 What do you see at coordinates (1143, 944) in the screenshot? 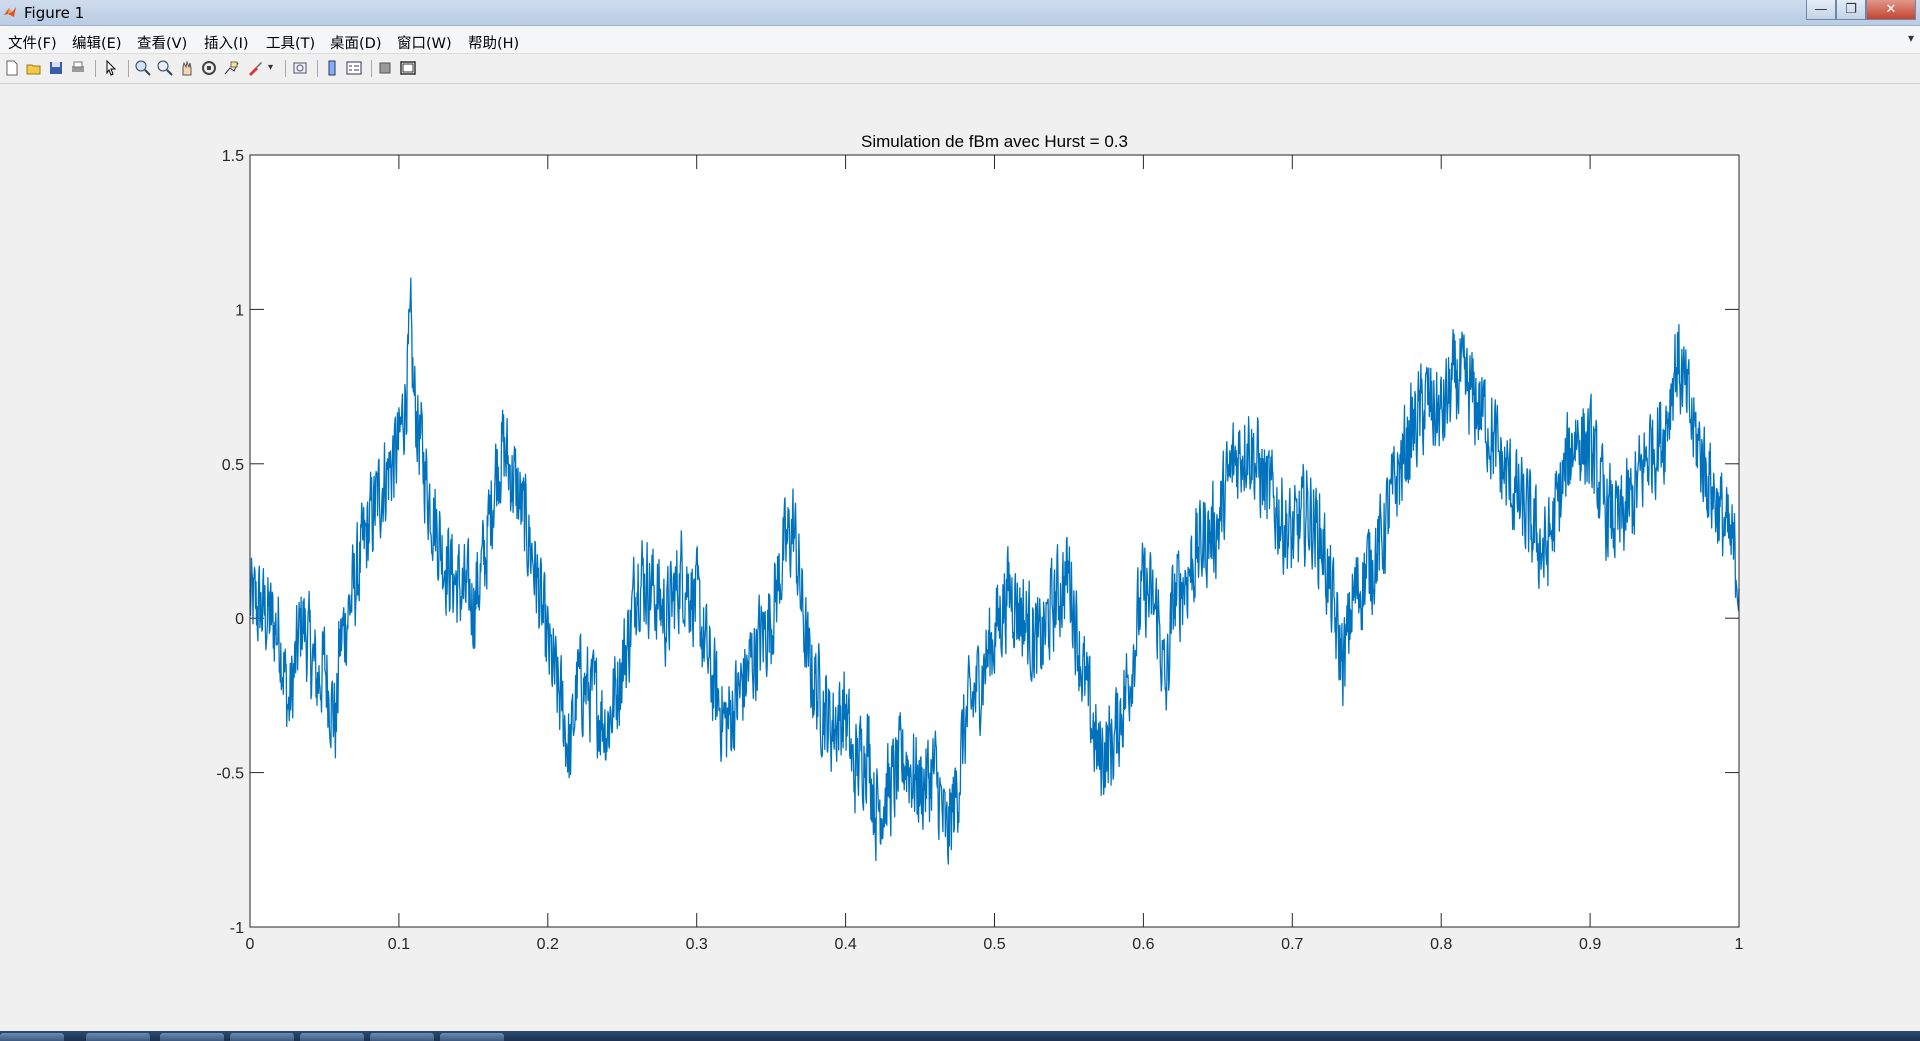
I see `x-tick-label: 0.6` at bounding box center [1143, 944].